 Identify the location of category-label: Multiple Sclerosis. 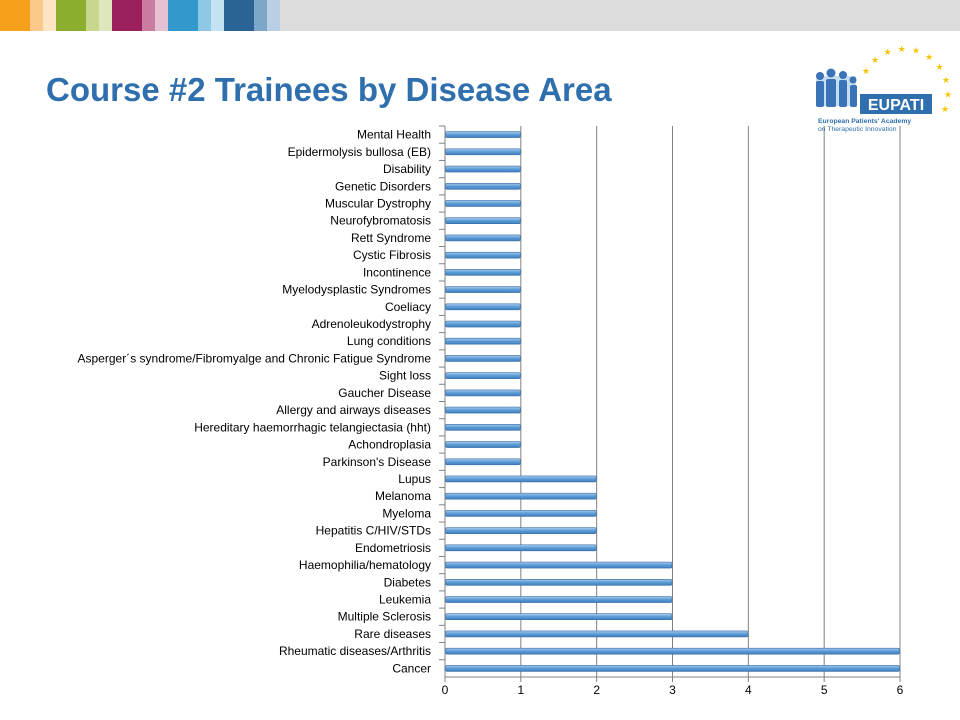
(384, 617).